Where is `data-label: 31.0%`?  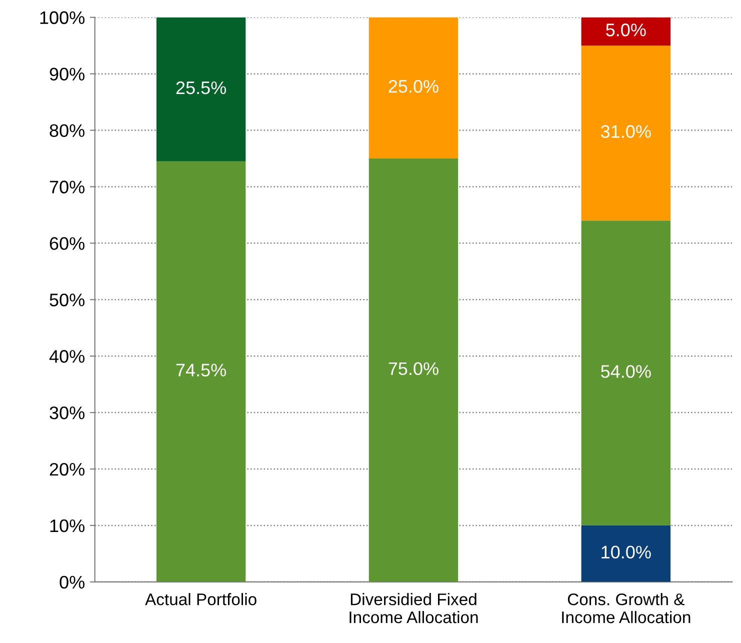
data-label: 31.0% is located at coordinates (625, 131).